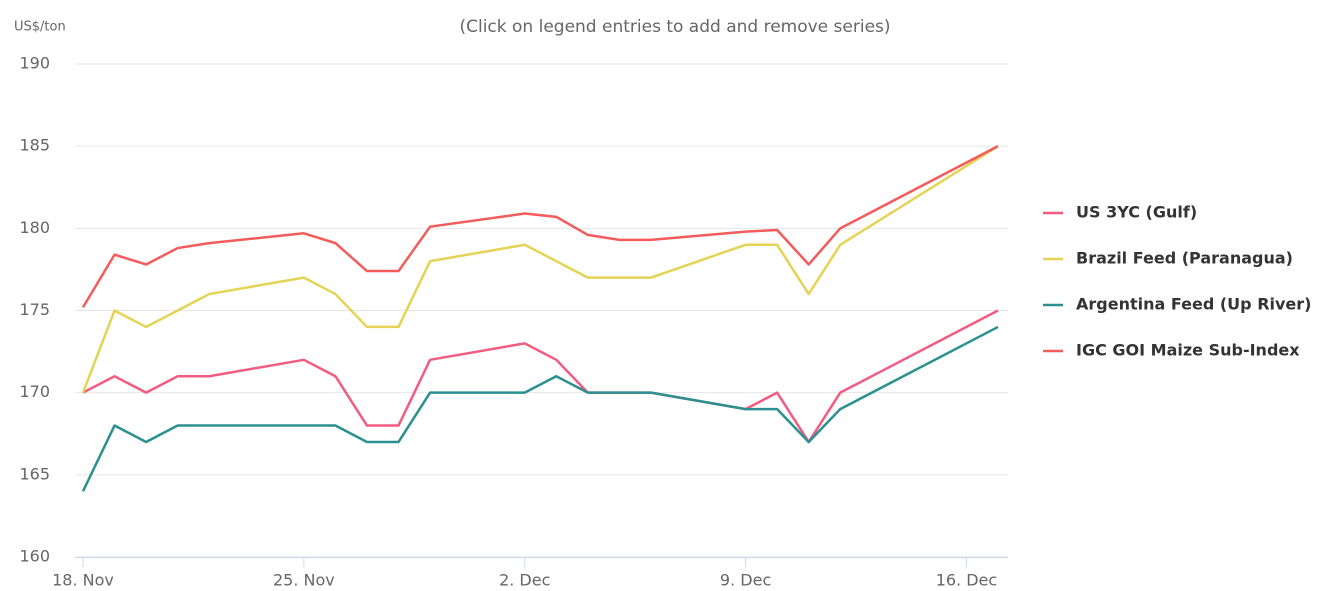 The width and height of the screenshot is (1333, 591). What do you see at coordinates (34, 391) in the screenshot?
I see `y-tick-label: 170` at bounding box center [34, 391].